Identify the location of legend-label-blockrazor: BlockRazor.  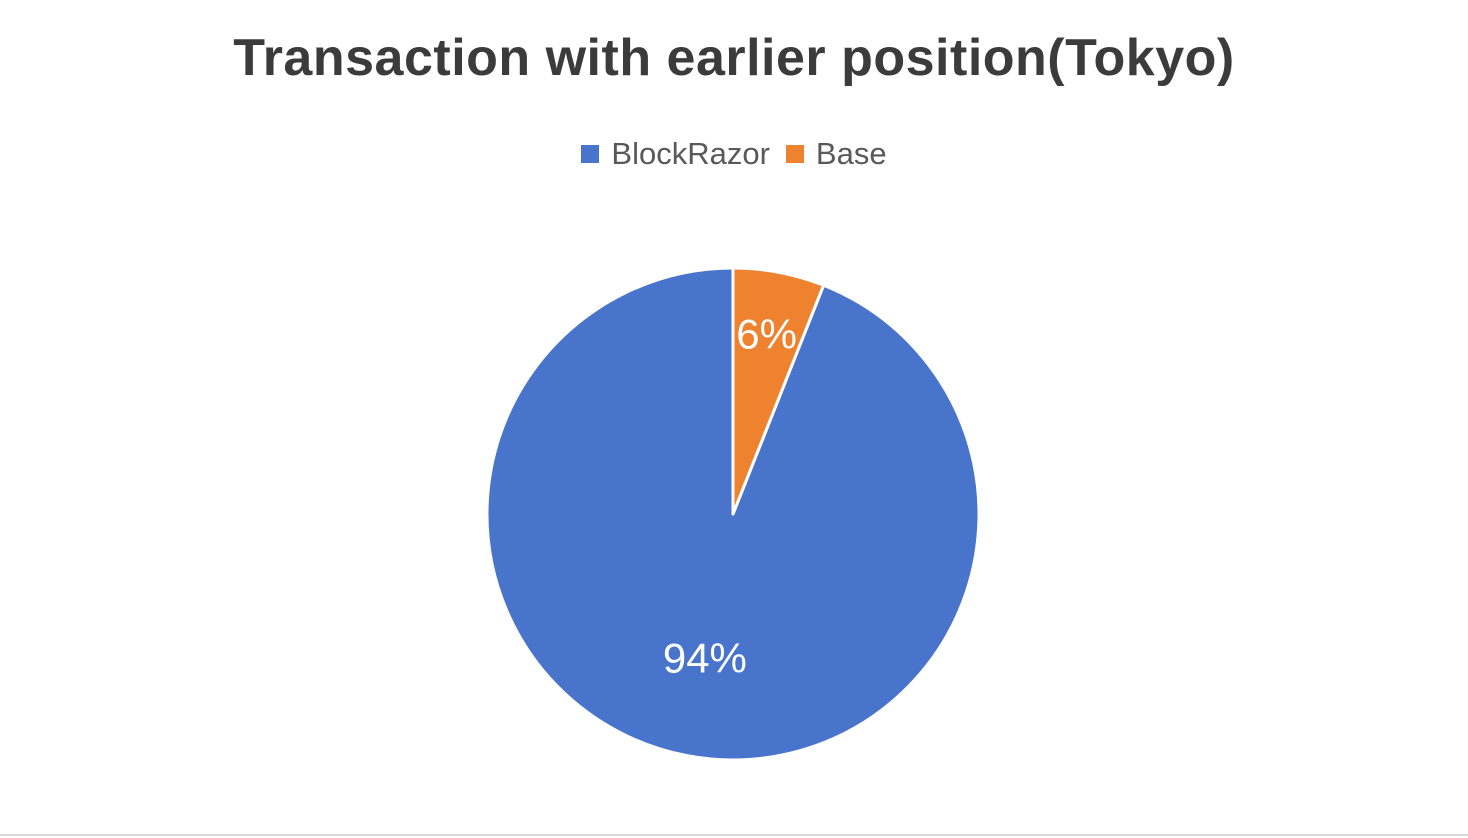
(690, 153).